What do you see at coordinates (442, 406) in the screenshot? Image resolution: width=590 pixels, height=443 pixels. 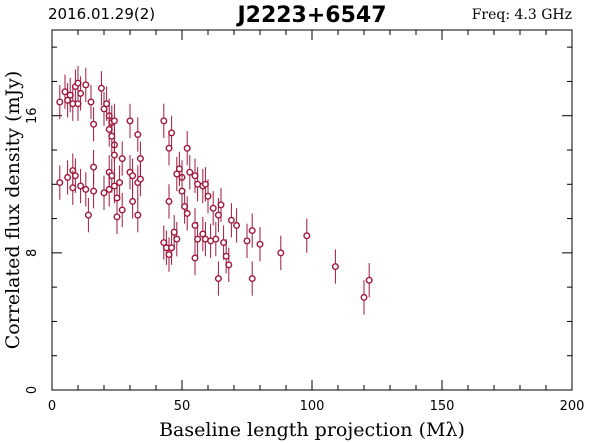 I see `x-tick-label: 150` at bounding box center [442, 406].